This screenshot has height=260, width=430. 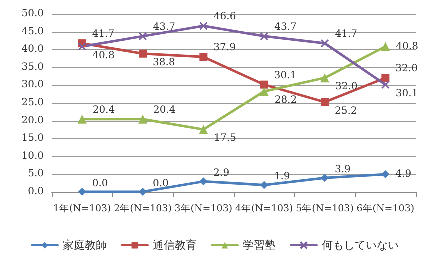 What do you see at coordinates (33, 103) in the screenshot?
I see `y-tick-label: 25.0` at bounding box center [33, 103].